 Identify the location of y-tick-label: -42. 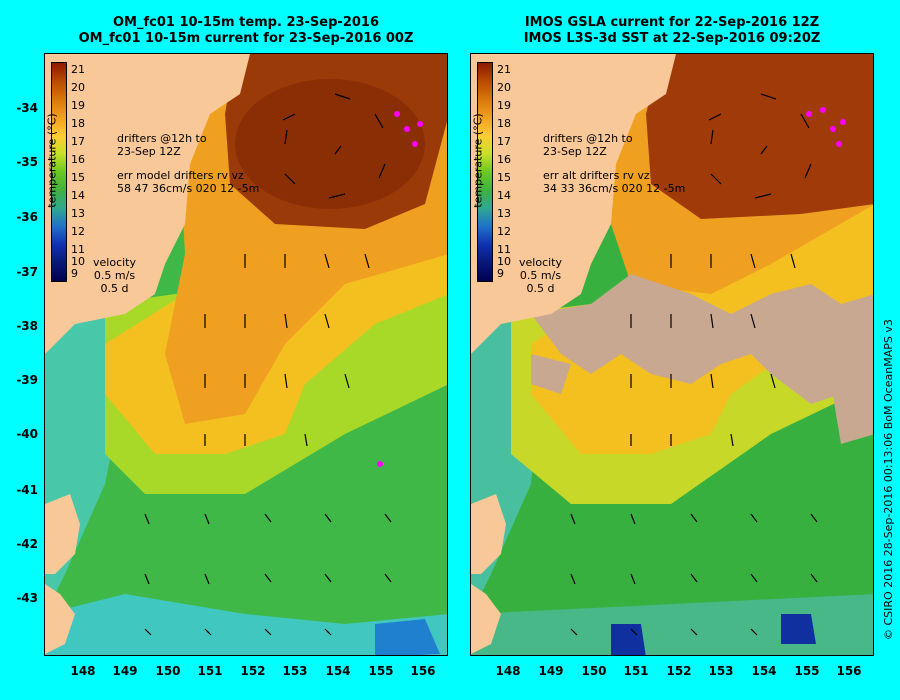
(27, 544).